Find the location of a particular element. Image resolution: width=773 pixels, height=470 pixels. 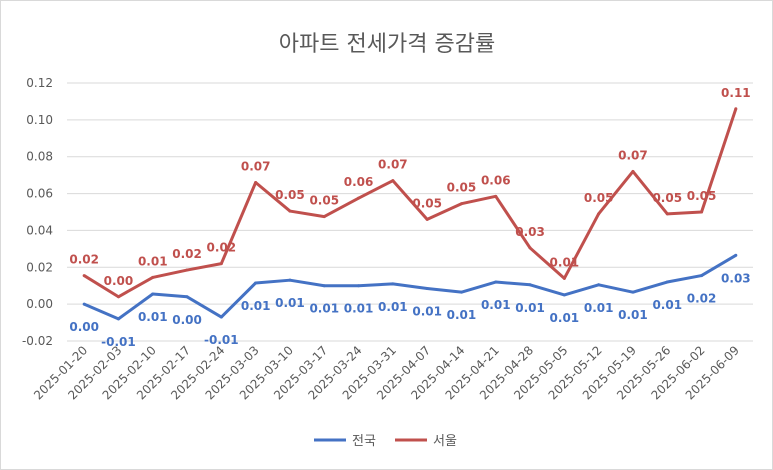

y-tick-label: 0.00 is located at coordinates (39, 304).